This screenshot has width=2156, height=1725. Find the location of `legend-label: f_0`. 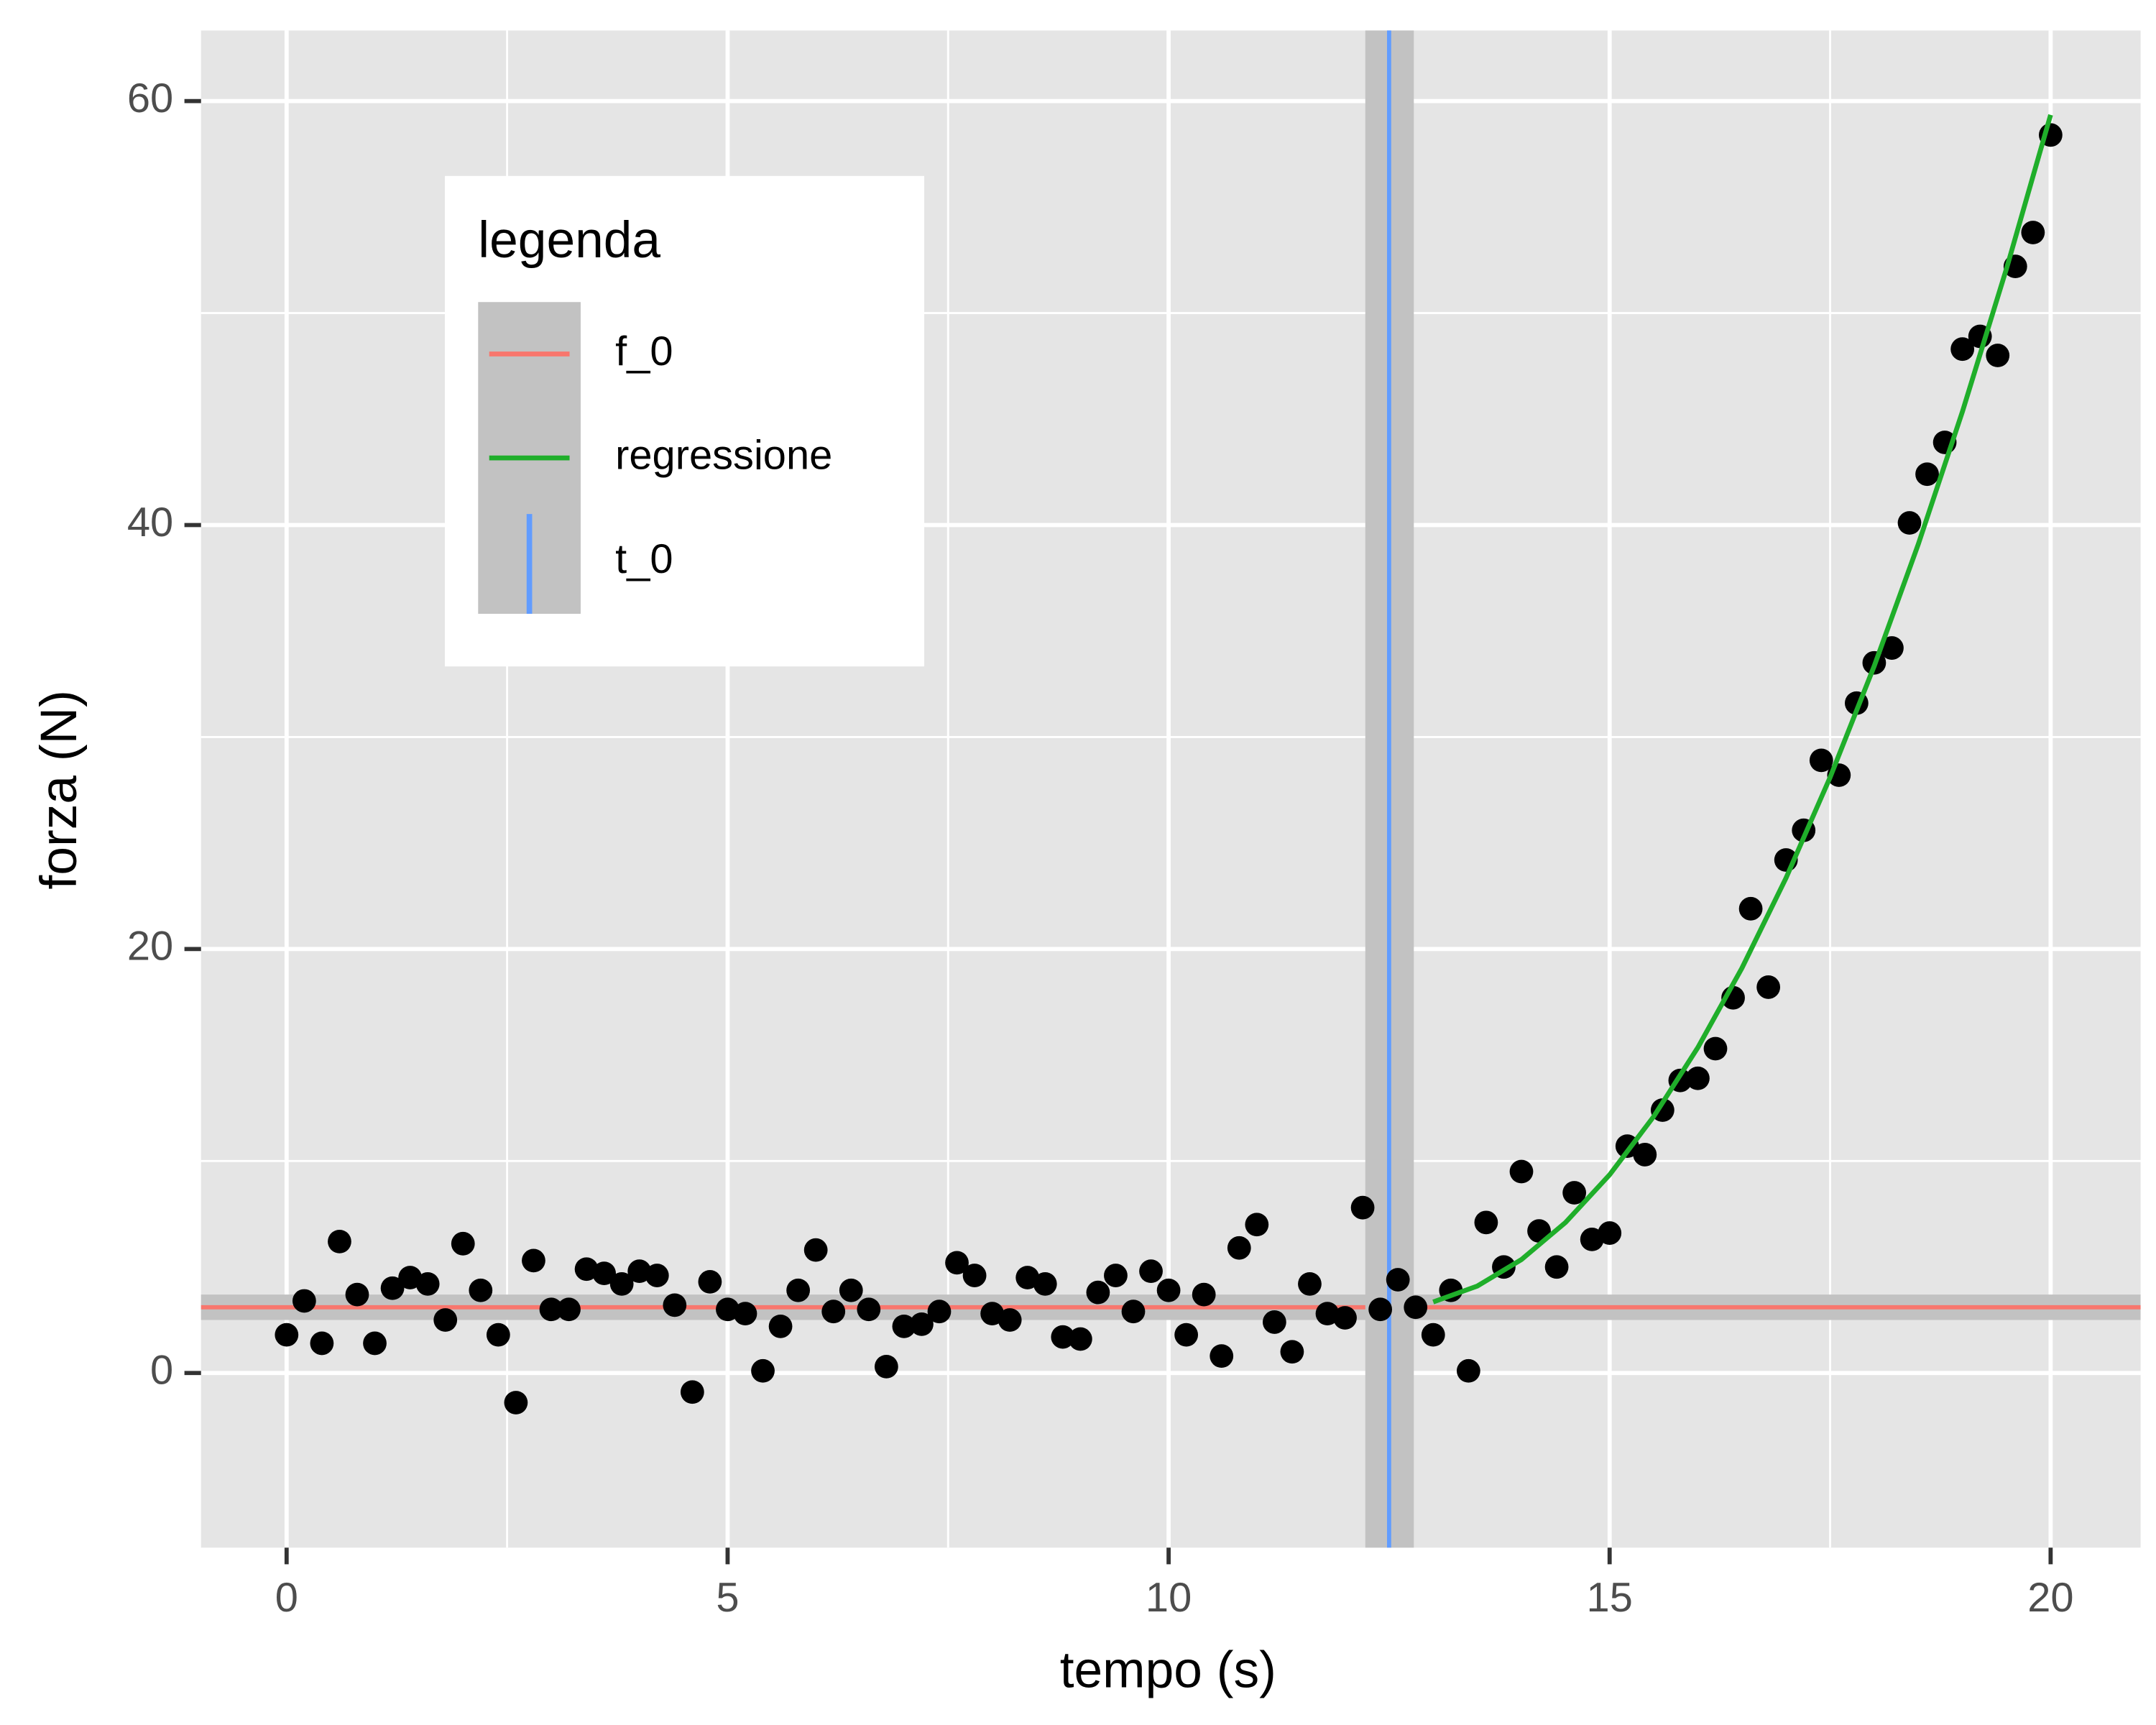

legend-label: f_0 is located at coordinates (644, 351).